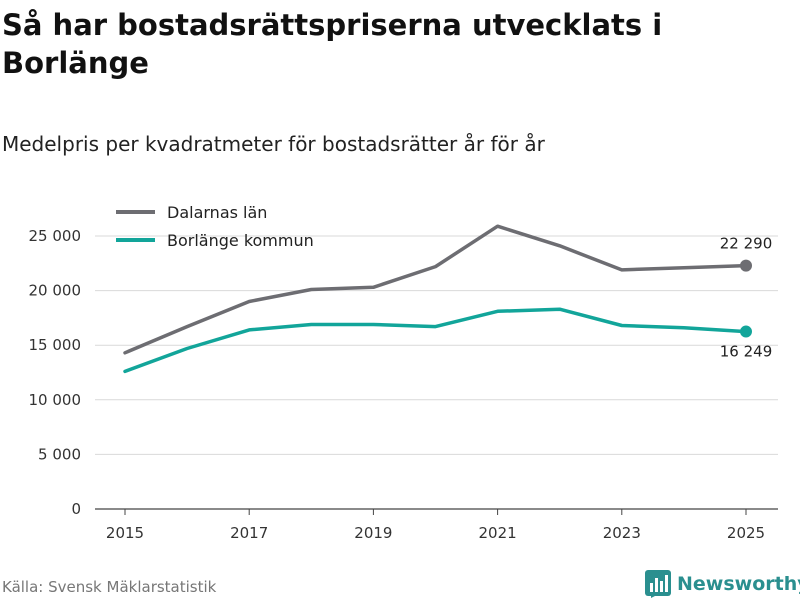 This screenshot has width=800, height=600. What do you see at coordinates (498, 533) in the screenshot?
I see `x-tick-label: 2021` at bounding box center [498, 533].